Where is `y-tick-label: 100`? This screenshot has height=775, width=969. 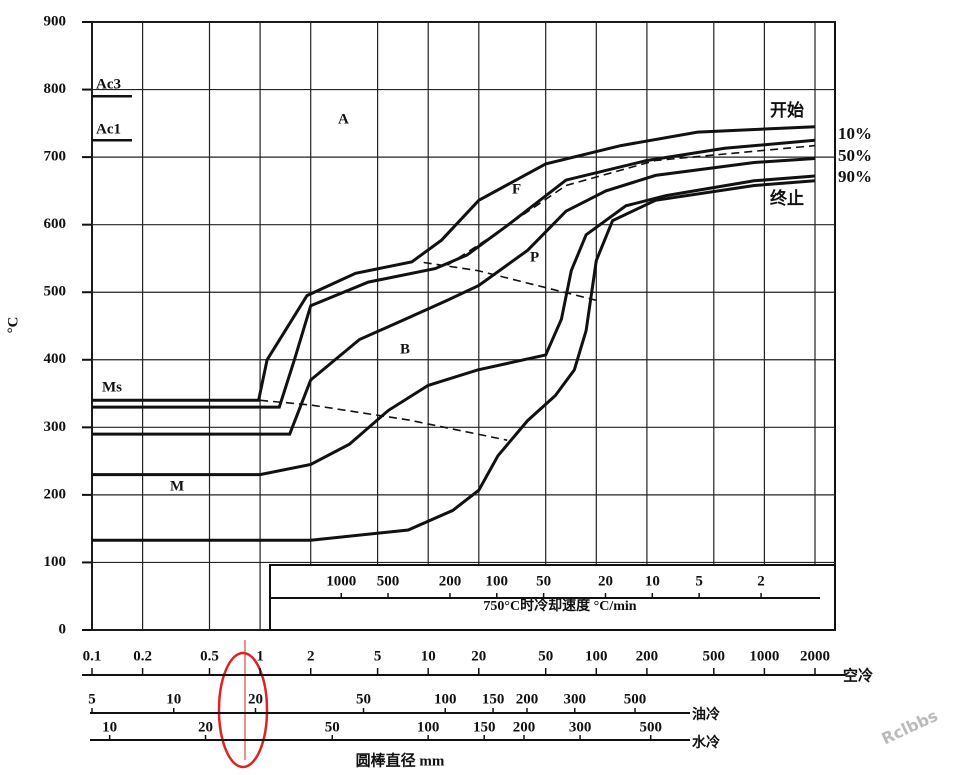 y-tick-label: 100 is located at coordinates (55, 562).